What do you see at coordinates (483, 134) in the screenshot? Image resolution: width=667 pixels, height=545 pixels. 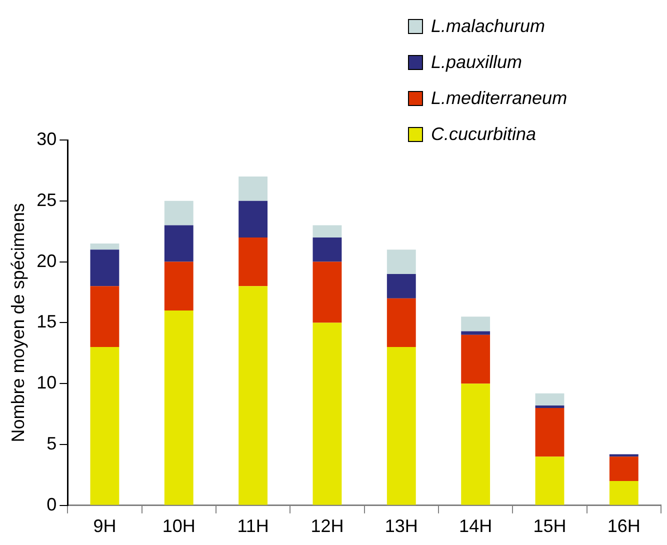 I see `legend-label: C.cucurbitina` at bounding box center [483, 134].